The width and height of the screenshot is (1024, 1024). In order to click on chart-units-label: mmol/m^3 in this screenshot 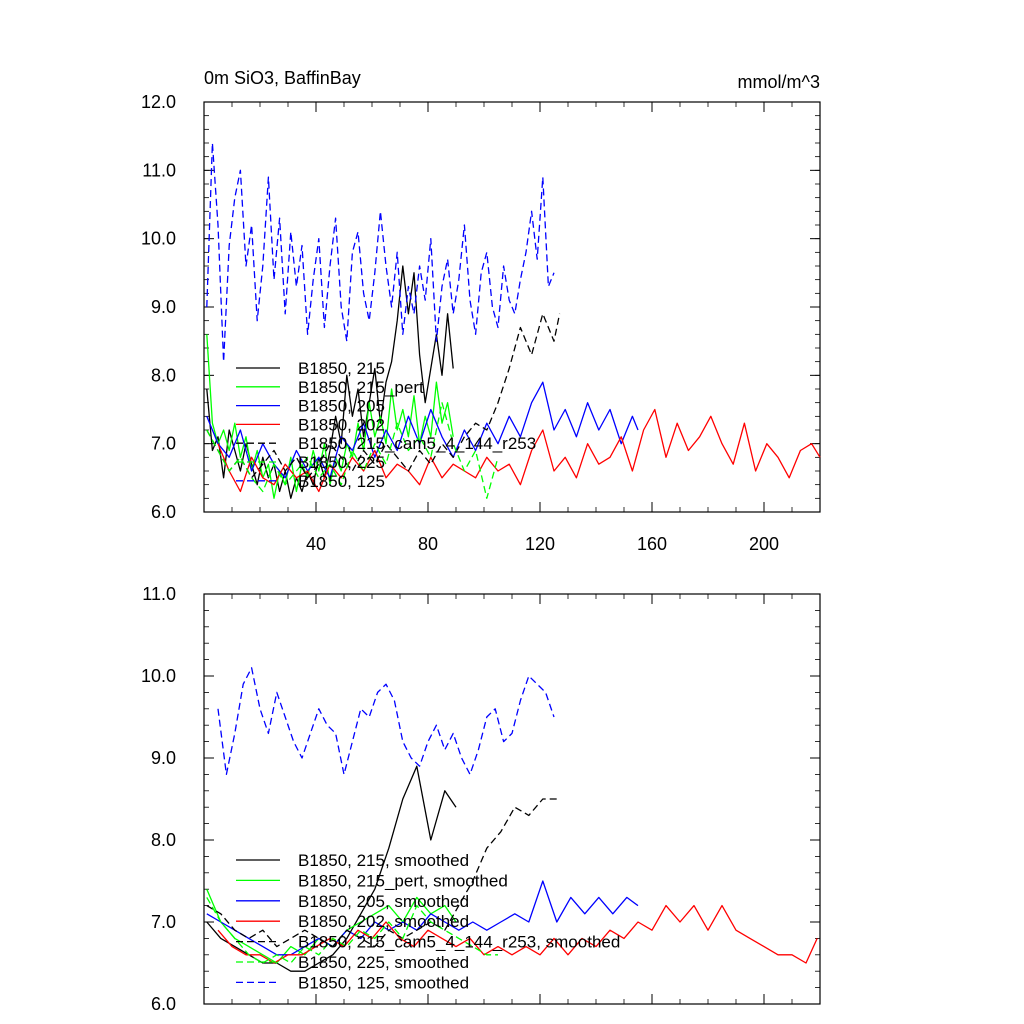, I will do `click(779, 82)`.